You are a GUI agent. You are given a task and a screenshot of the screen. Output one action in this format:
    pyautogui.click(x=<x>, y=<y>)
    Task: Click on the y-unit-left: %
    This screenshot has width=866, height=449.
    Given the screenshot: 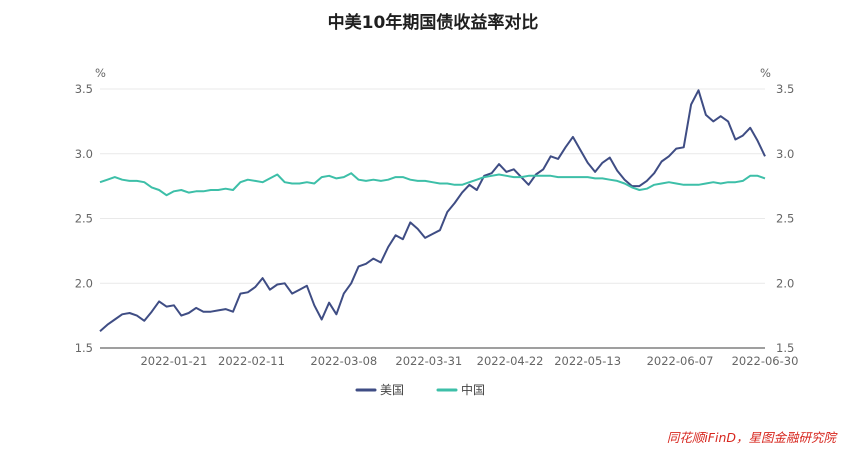 What is the action you would take?
    pyautogui.click(x=100, y=73)
    